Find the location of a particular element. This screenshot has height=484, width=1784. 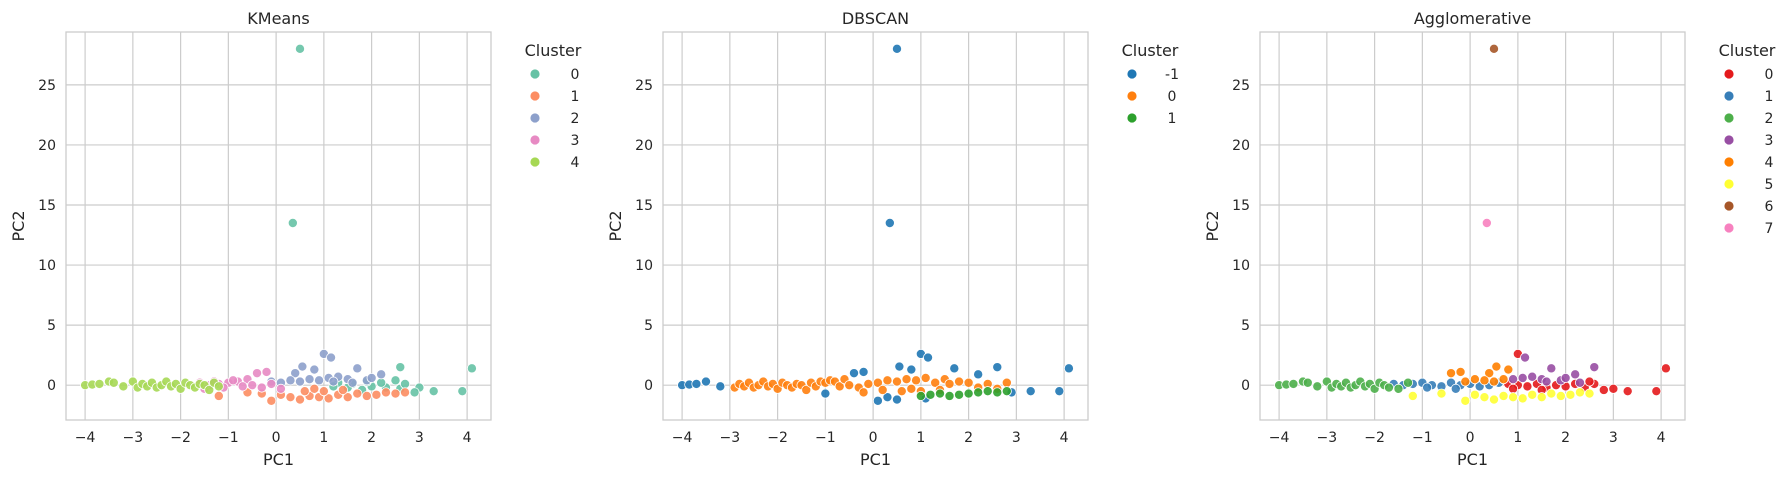

legend-label: 2 is located at coordinates (1769, 119).